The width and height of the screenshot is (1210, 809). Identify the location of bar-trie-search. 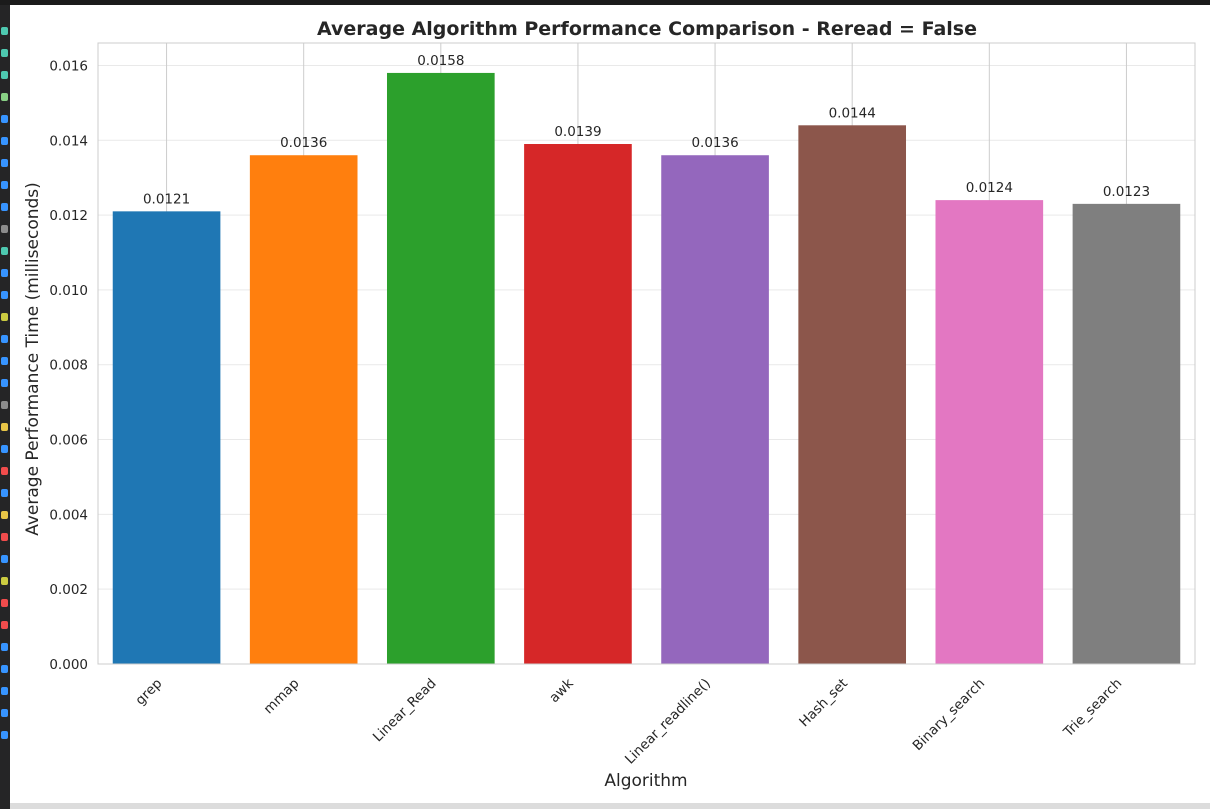
(1126, 433).